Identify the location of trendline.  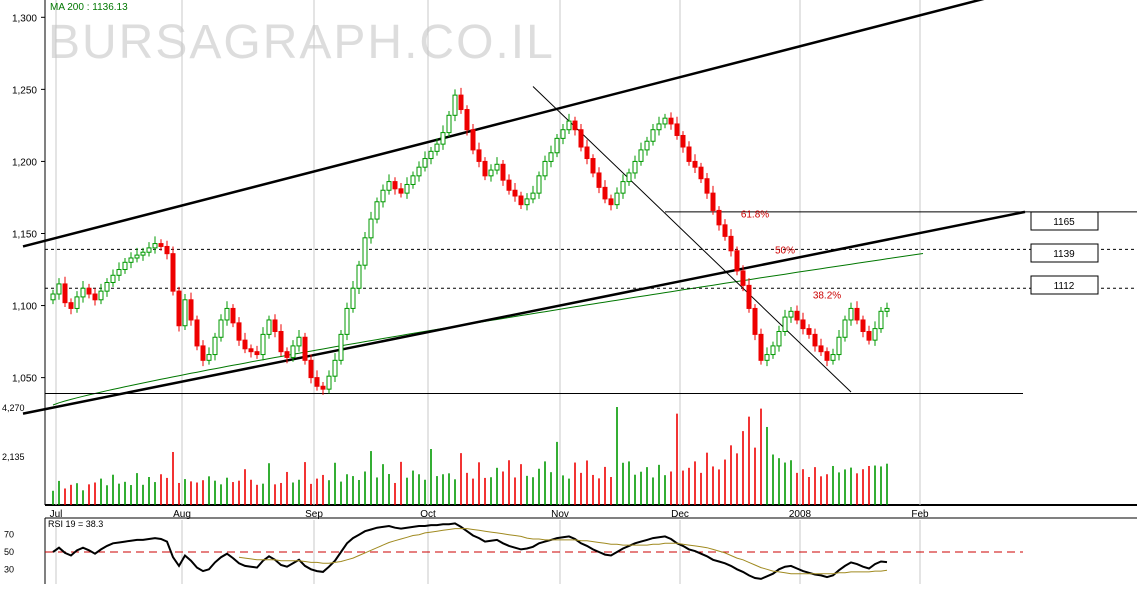
(692, 239).